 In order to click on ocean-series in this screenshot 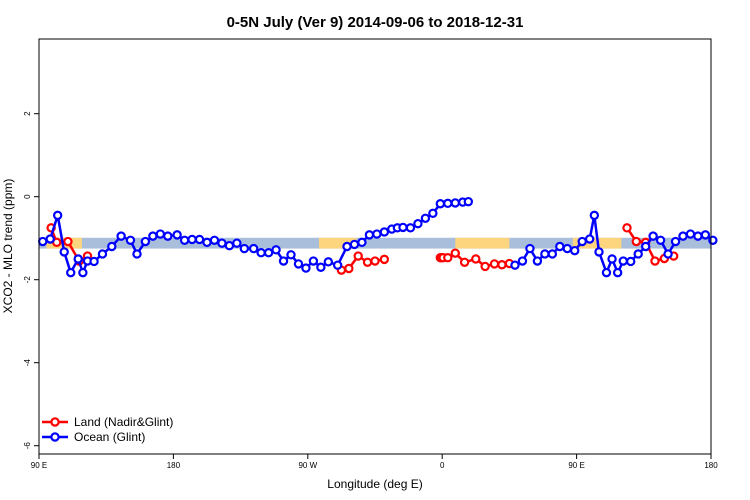, I will do `click(378, 237)`.